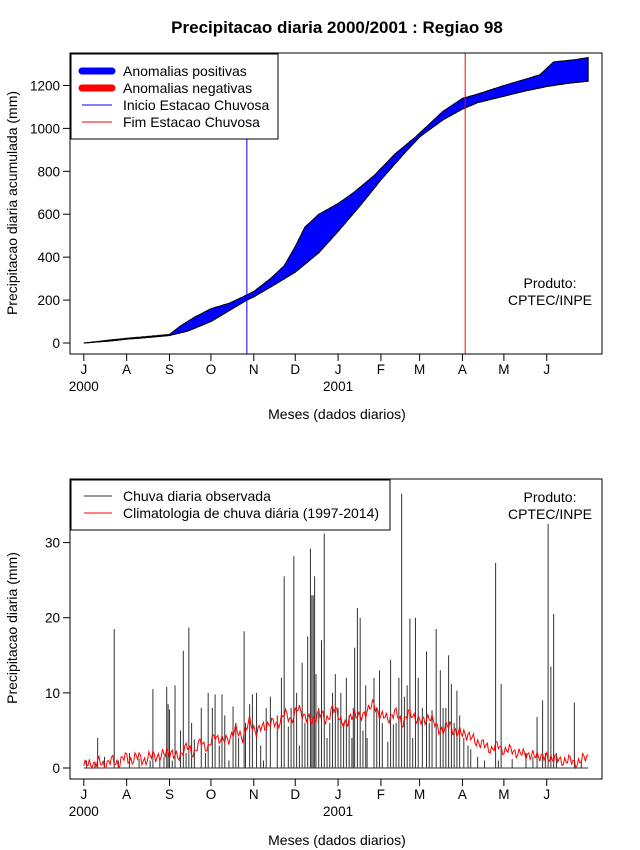 The width and height of the screenshot is (640, 850). I want to click on top-xtick-label: O, so click(211, 369).